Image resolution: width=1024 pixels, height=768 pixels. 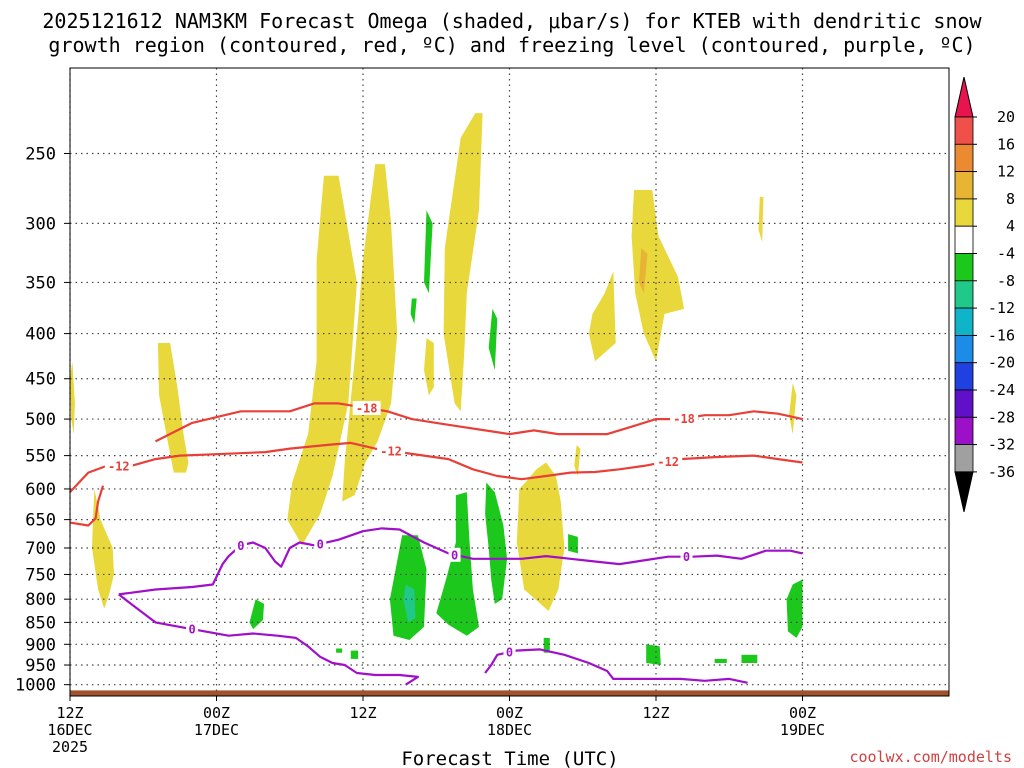 What do you see at coordinates (40, 335) in the screenshot?
I see `y-tick-label-400: 400` at bounding box center [40, 335].